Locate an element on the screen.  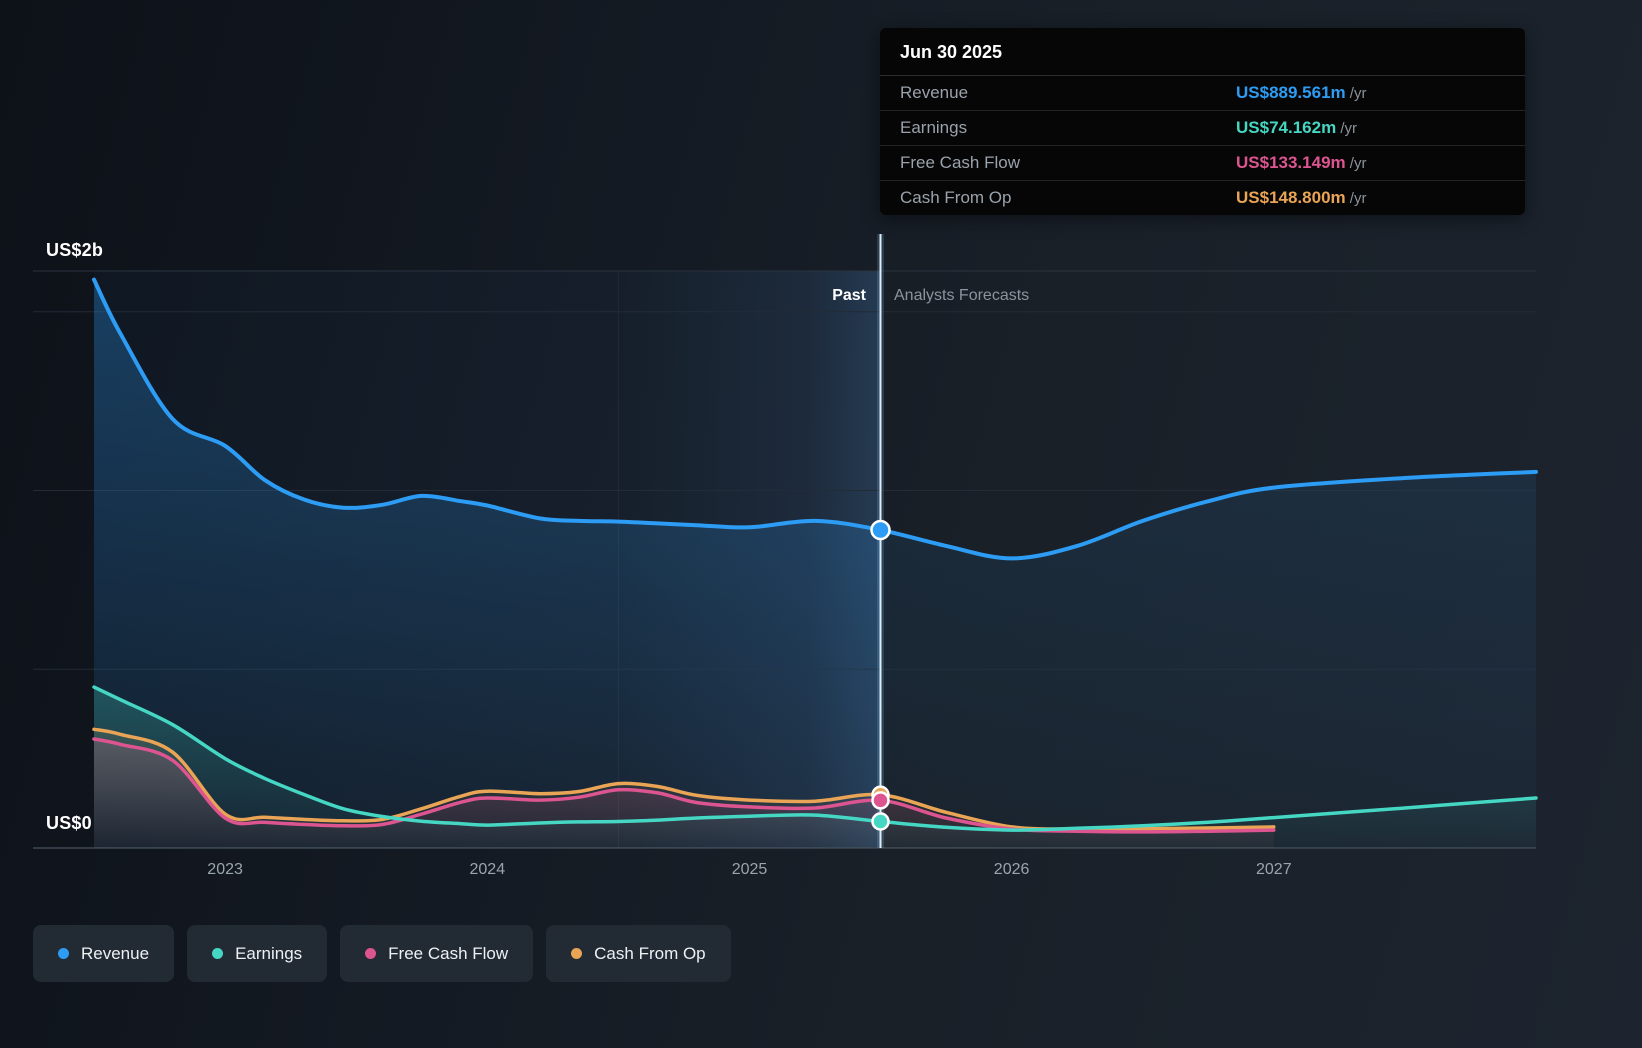
free-cash-flow-marker is located at coordinates (880, 800).